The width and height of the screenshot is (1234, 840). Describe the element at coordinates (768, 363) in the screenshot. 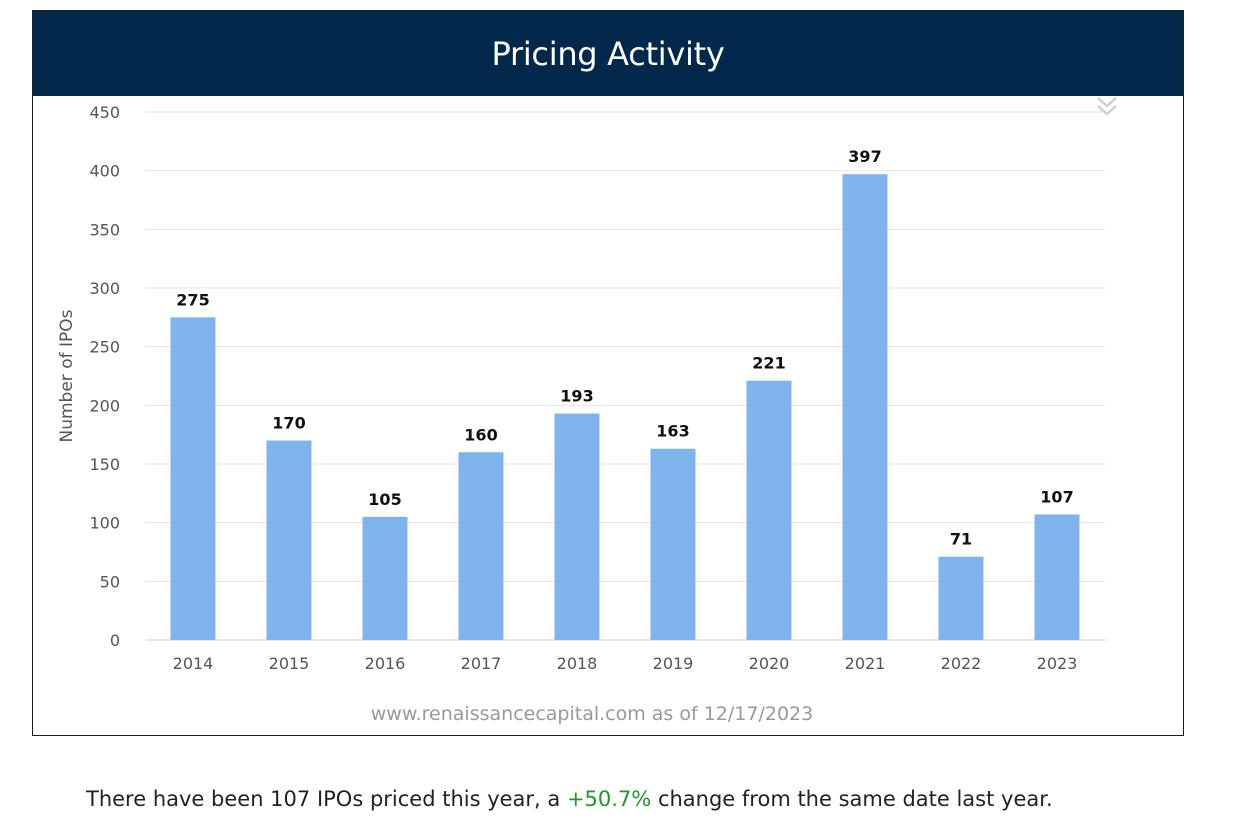

I see `data-label: 221` at that location.